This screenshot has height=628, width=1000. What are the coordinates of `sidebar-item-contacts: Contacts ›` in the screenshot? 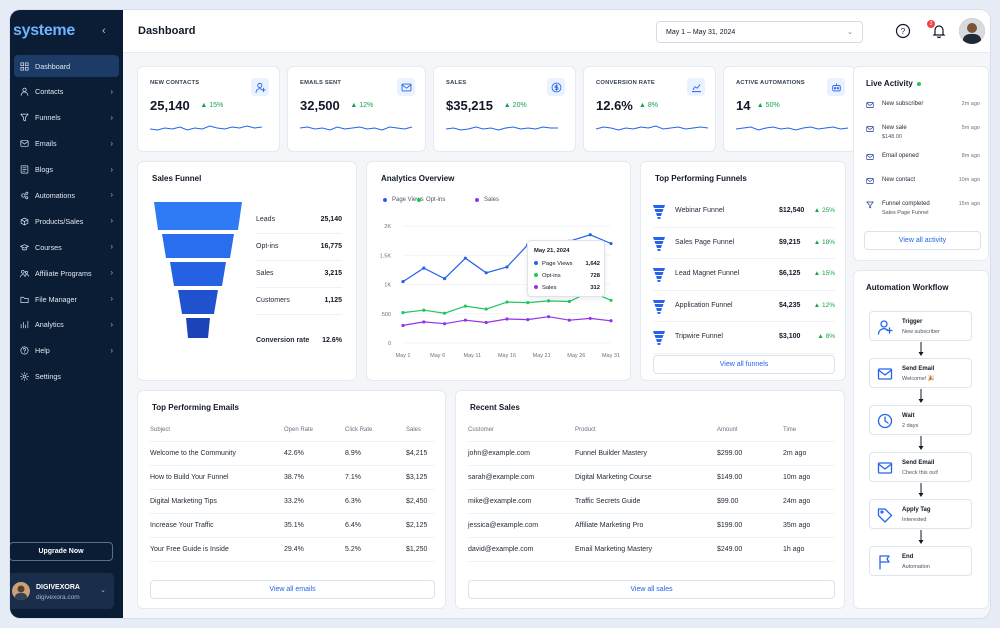 It's located at (66, 92).